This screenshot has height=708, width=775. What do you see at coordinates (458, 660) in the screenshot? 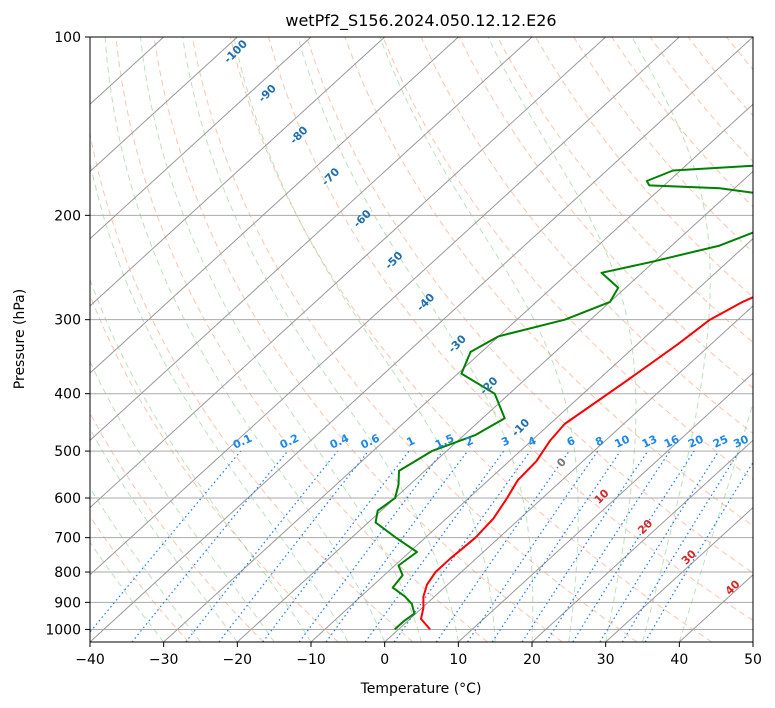
I see `x-tick-label: 10` at bounding box center [458, 660].